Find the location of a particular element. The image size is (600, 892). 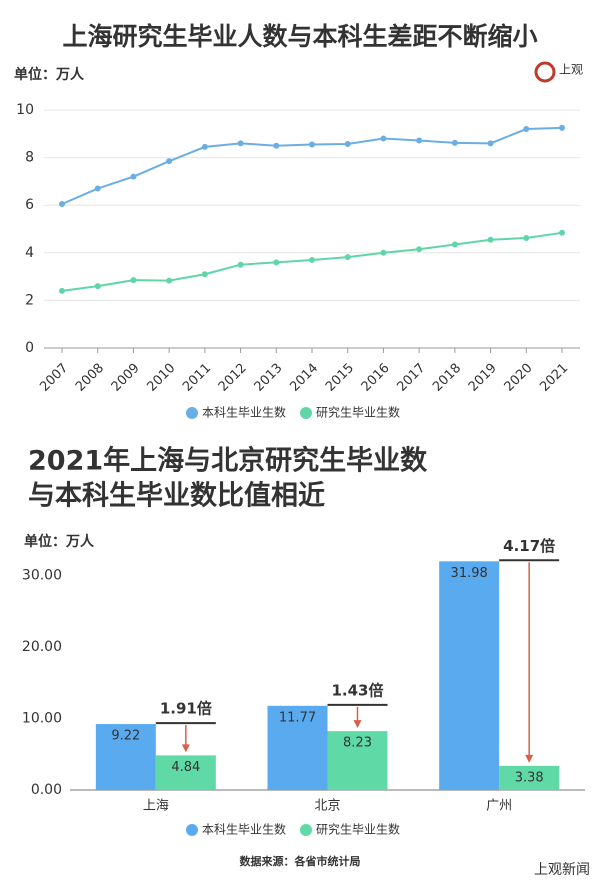

y-tick-label: 0.00 is located at coordinates (46, 790).